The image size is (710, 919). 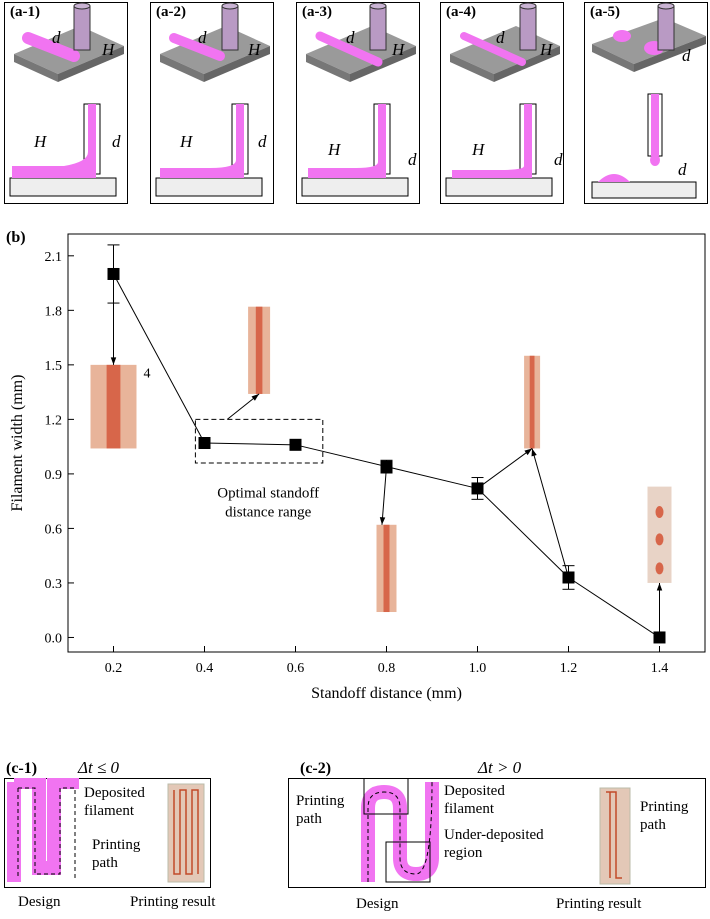 I want to click on x-tick-label-1.2: 1.2, so click(x=569, y=668).